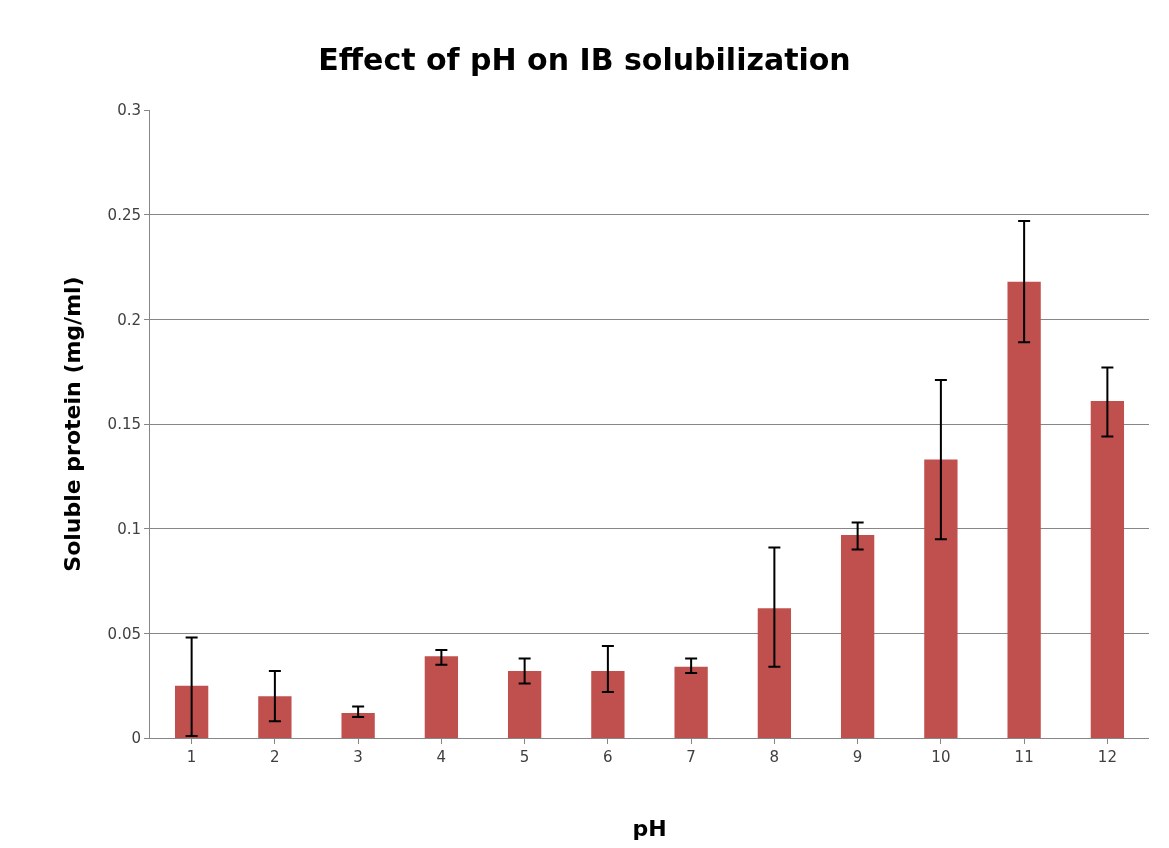 The image size is (1169, 848). Describe the element at coordinates (358, 757) in the screenshot. I see `x-tick-label: 3` at that location.